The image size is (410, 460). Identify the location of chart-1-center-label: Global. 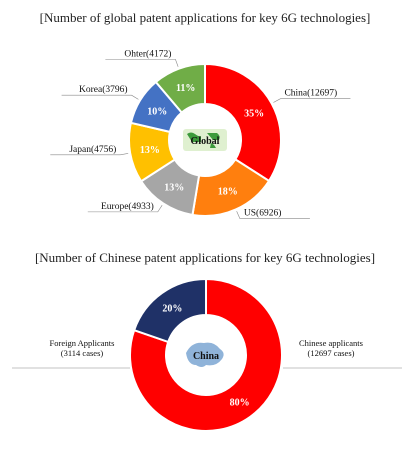
(205, 141).